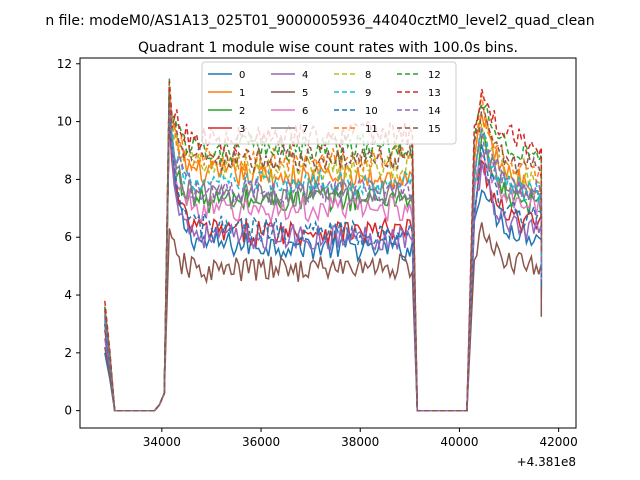  What do you see at coordinates (242, 129) in the screenshot?
I see `legend-label-3: 3` at bounding box center [242, 129].